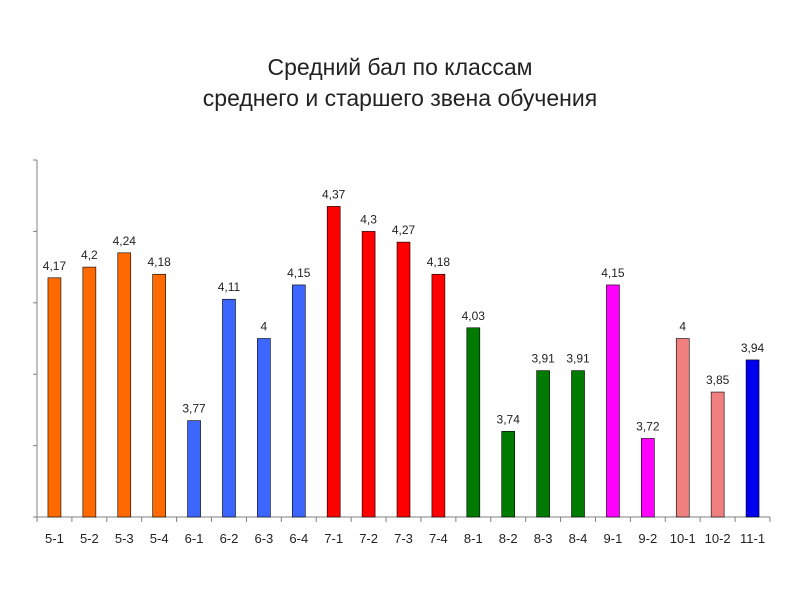  I want to click on value-label-9-2: 3,72, so click(648, 426).